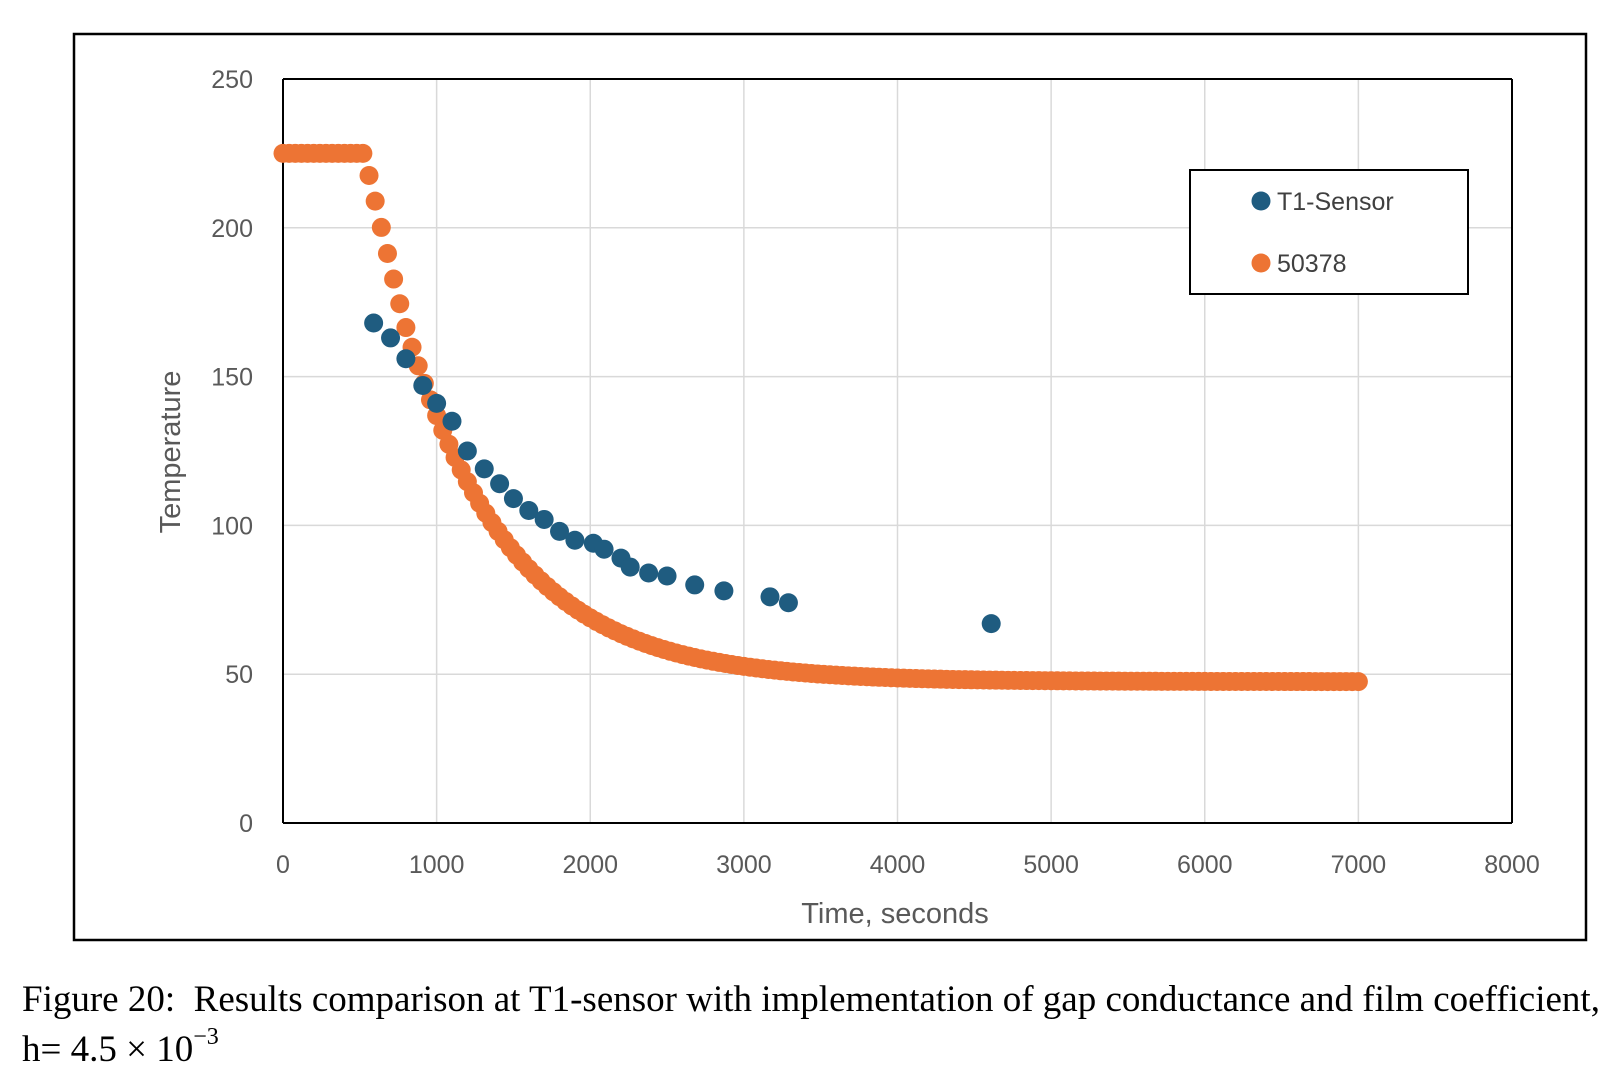 This screenshot has width=1624, height=1078. Describe the element at coordinates (206, 1036) in the screenshot. I see `caption-exponent: −3` at that location.